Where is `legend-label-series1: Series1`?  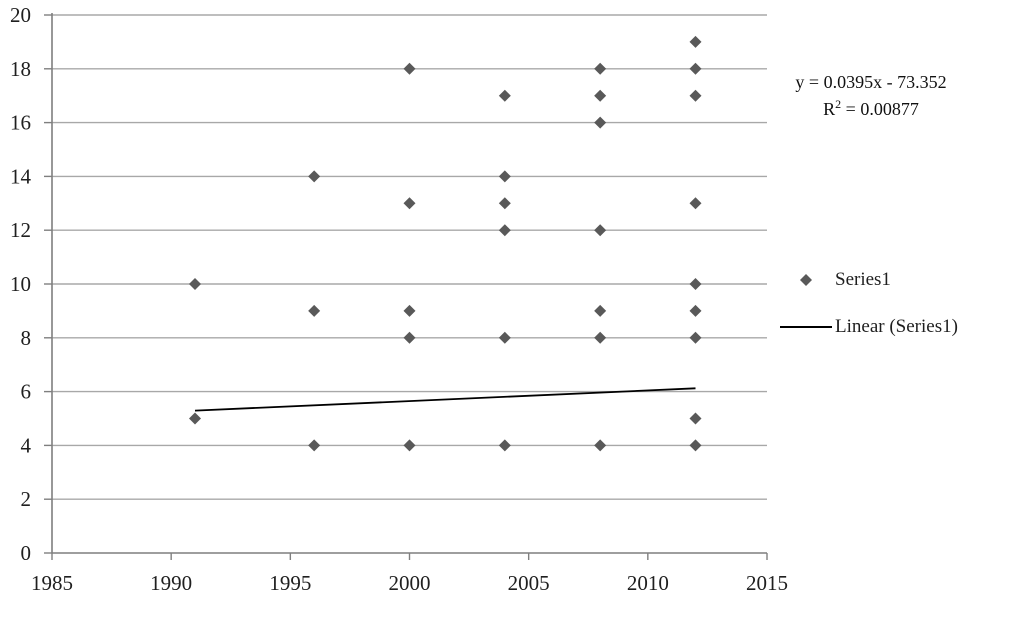 legend-label-series1: Series1 is located at coordinates (863, 279).